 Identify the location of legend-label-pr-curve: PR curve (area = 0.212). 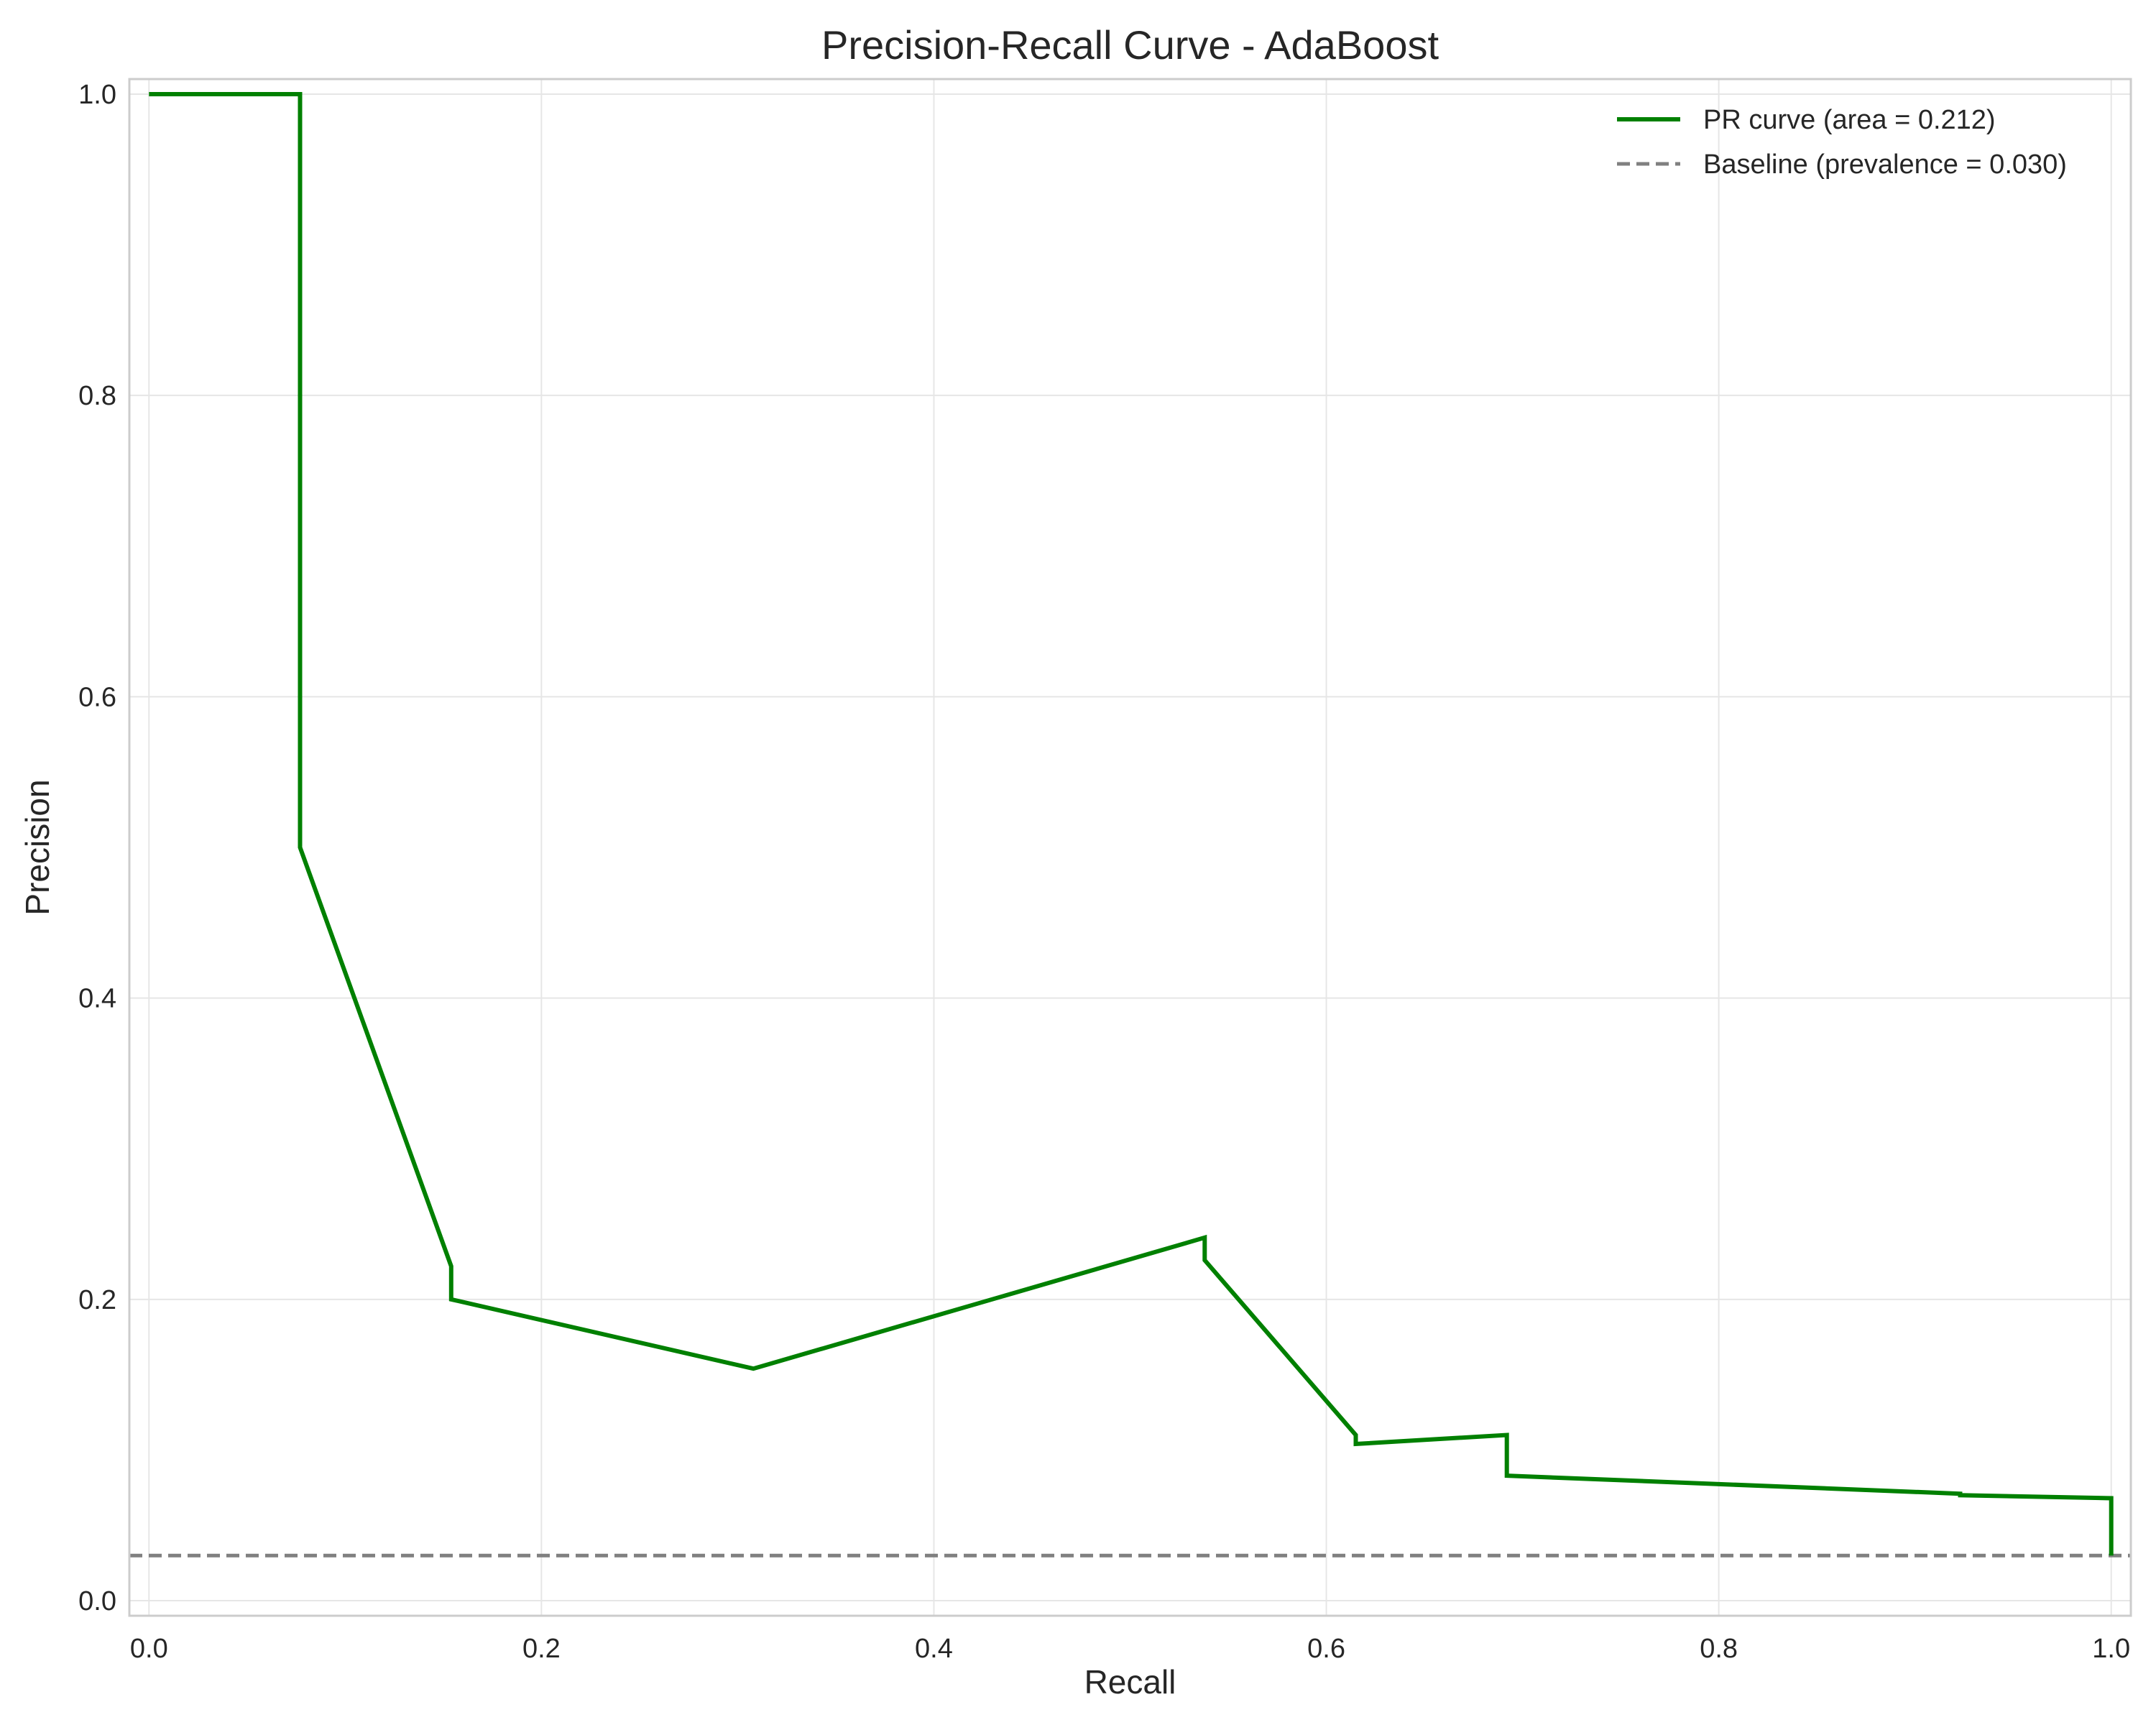
(1850, 120).